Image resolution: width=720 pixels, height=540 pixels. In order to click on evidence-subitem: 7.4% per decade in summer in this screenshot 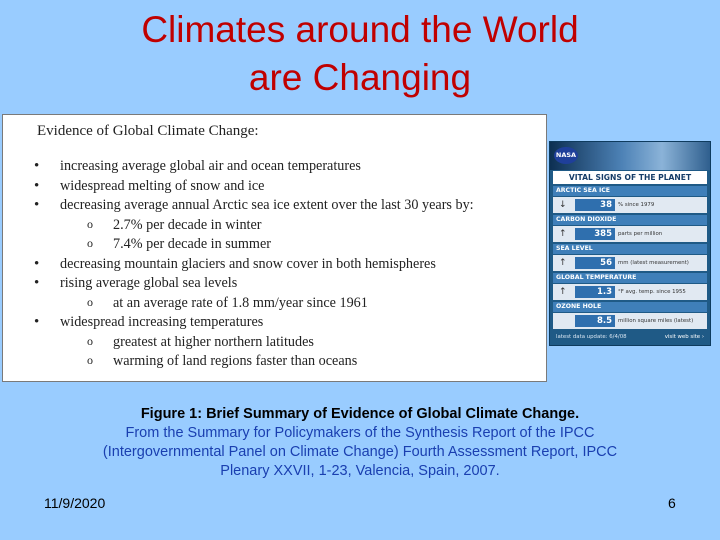, I will do `click(253, 244)`.